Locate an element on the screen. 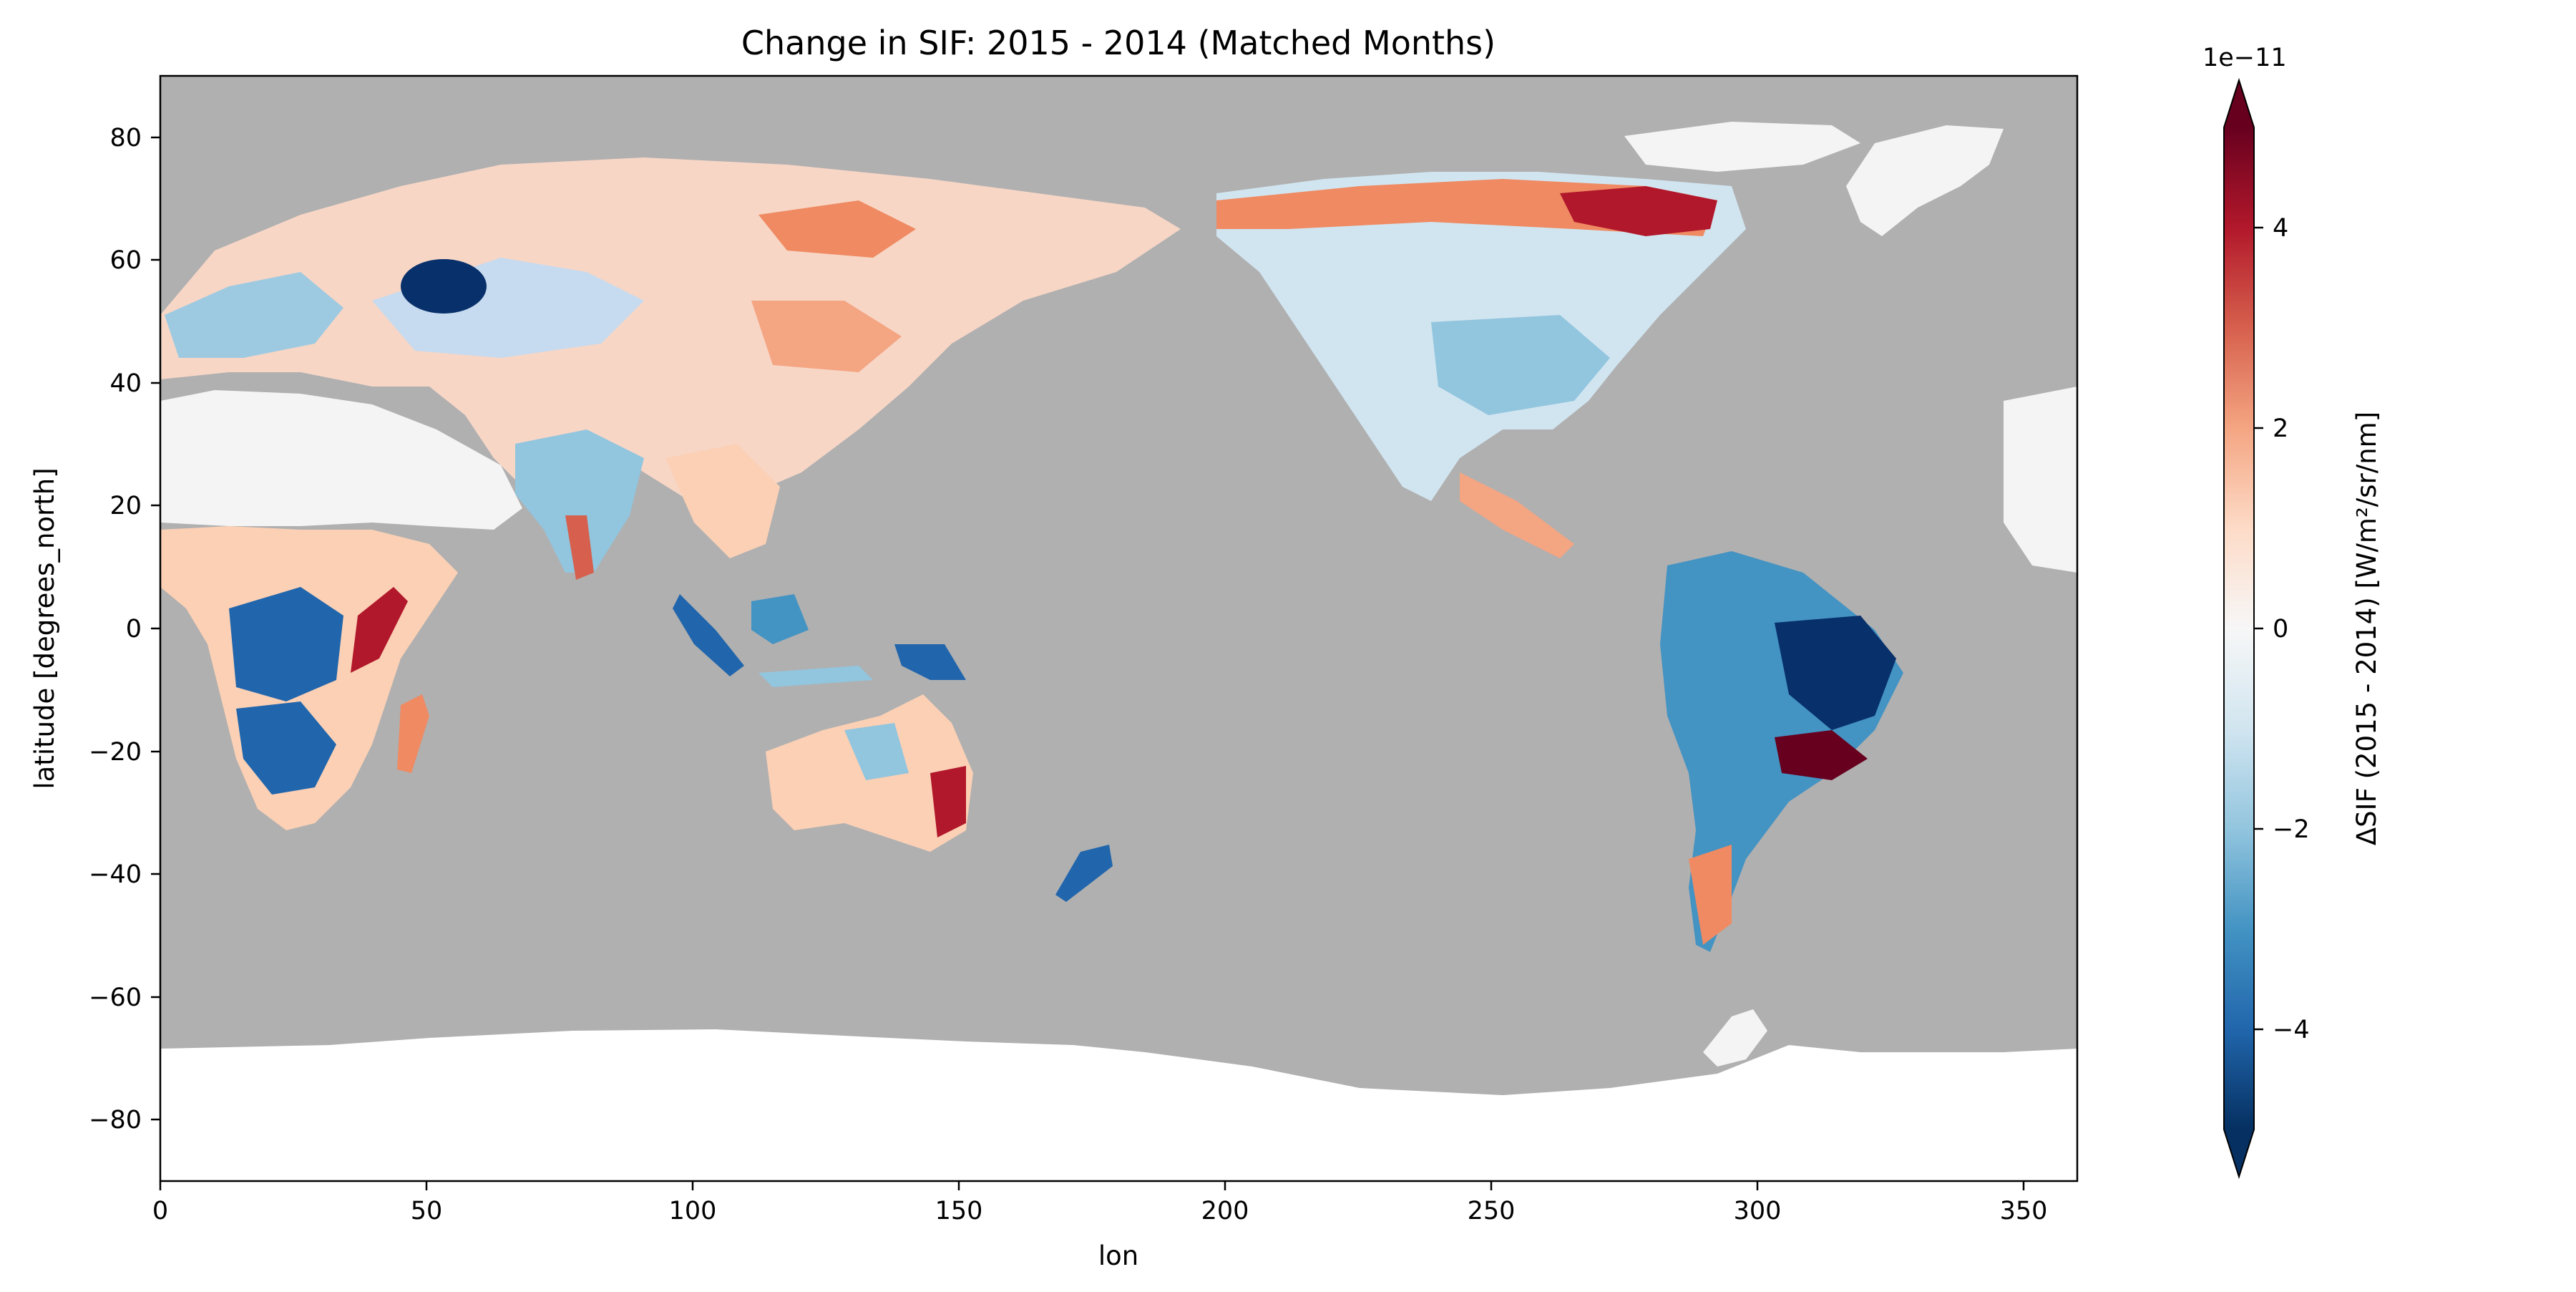  y-tick-label-20: 20 is located at coordinates (125, 506).